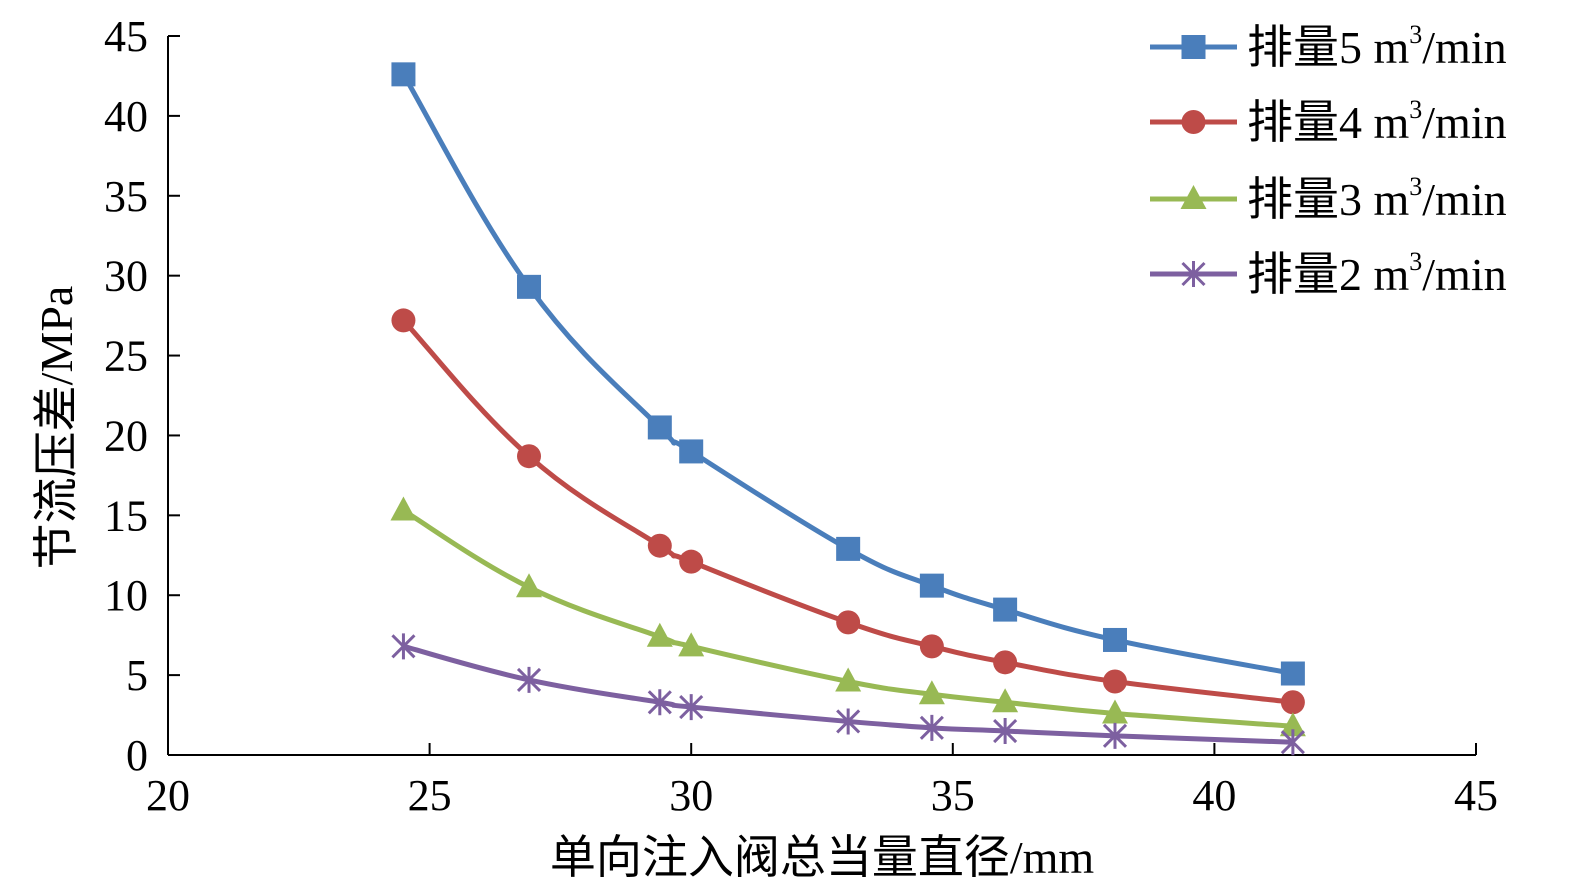 The width and height of the screenshot is (1575, 894). I want to click on x-axis-title: 单向注入阀总当量直径/mm, so click(822, 857).